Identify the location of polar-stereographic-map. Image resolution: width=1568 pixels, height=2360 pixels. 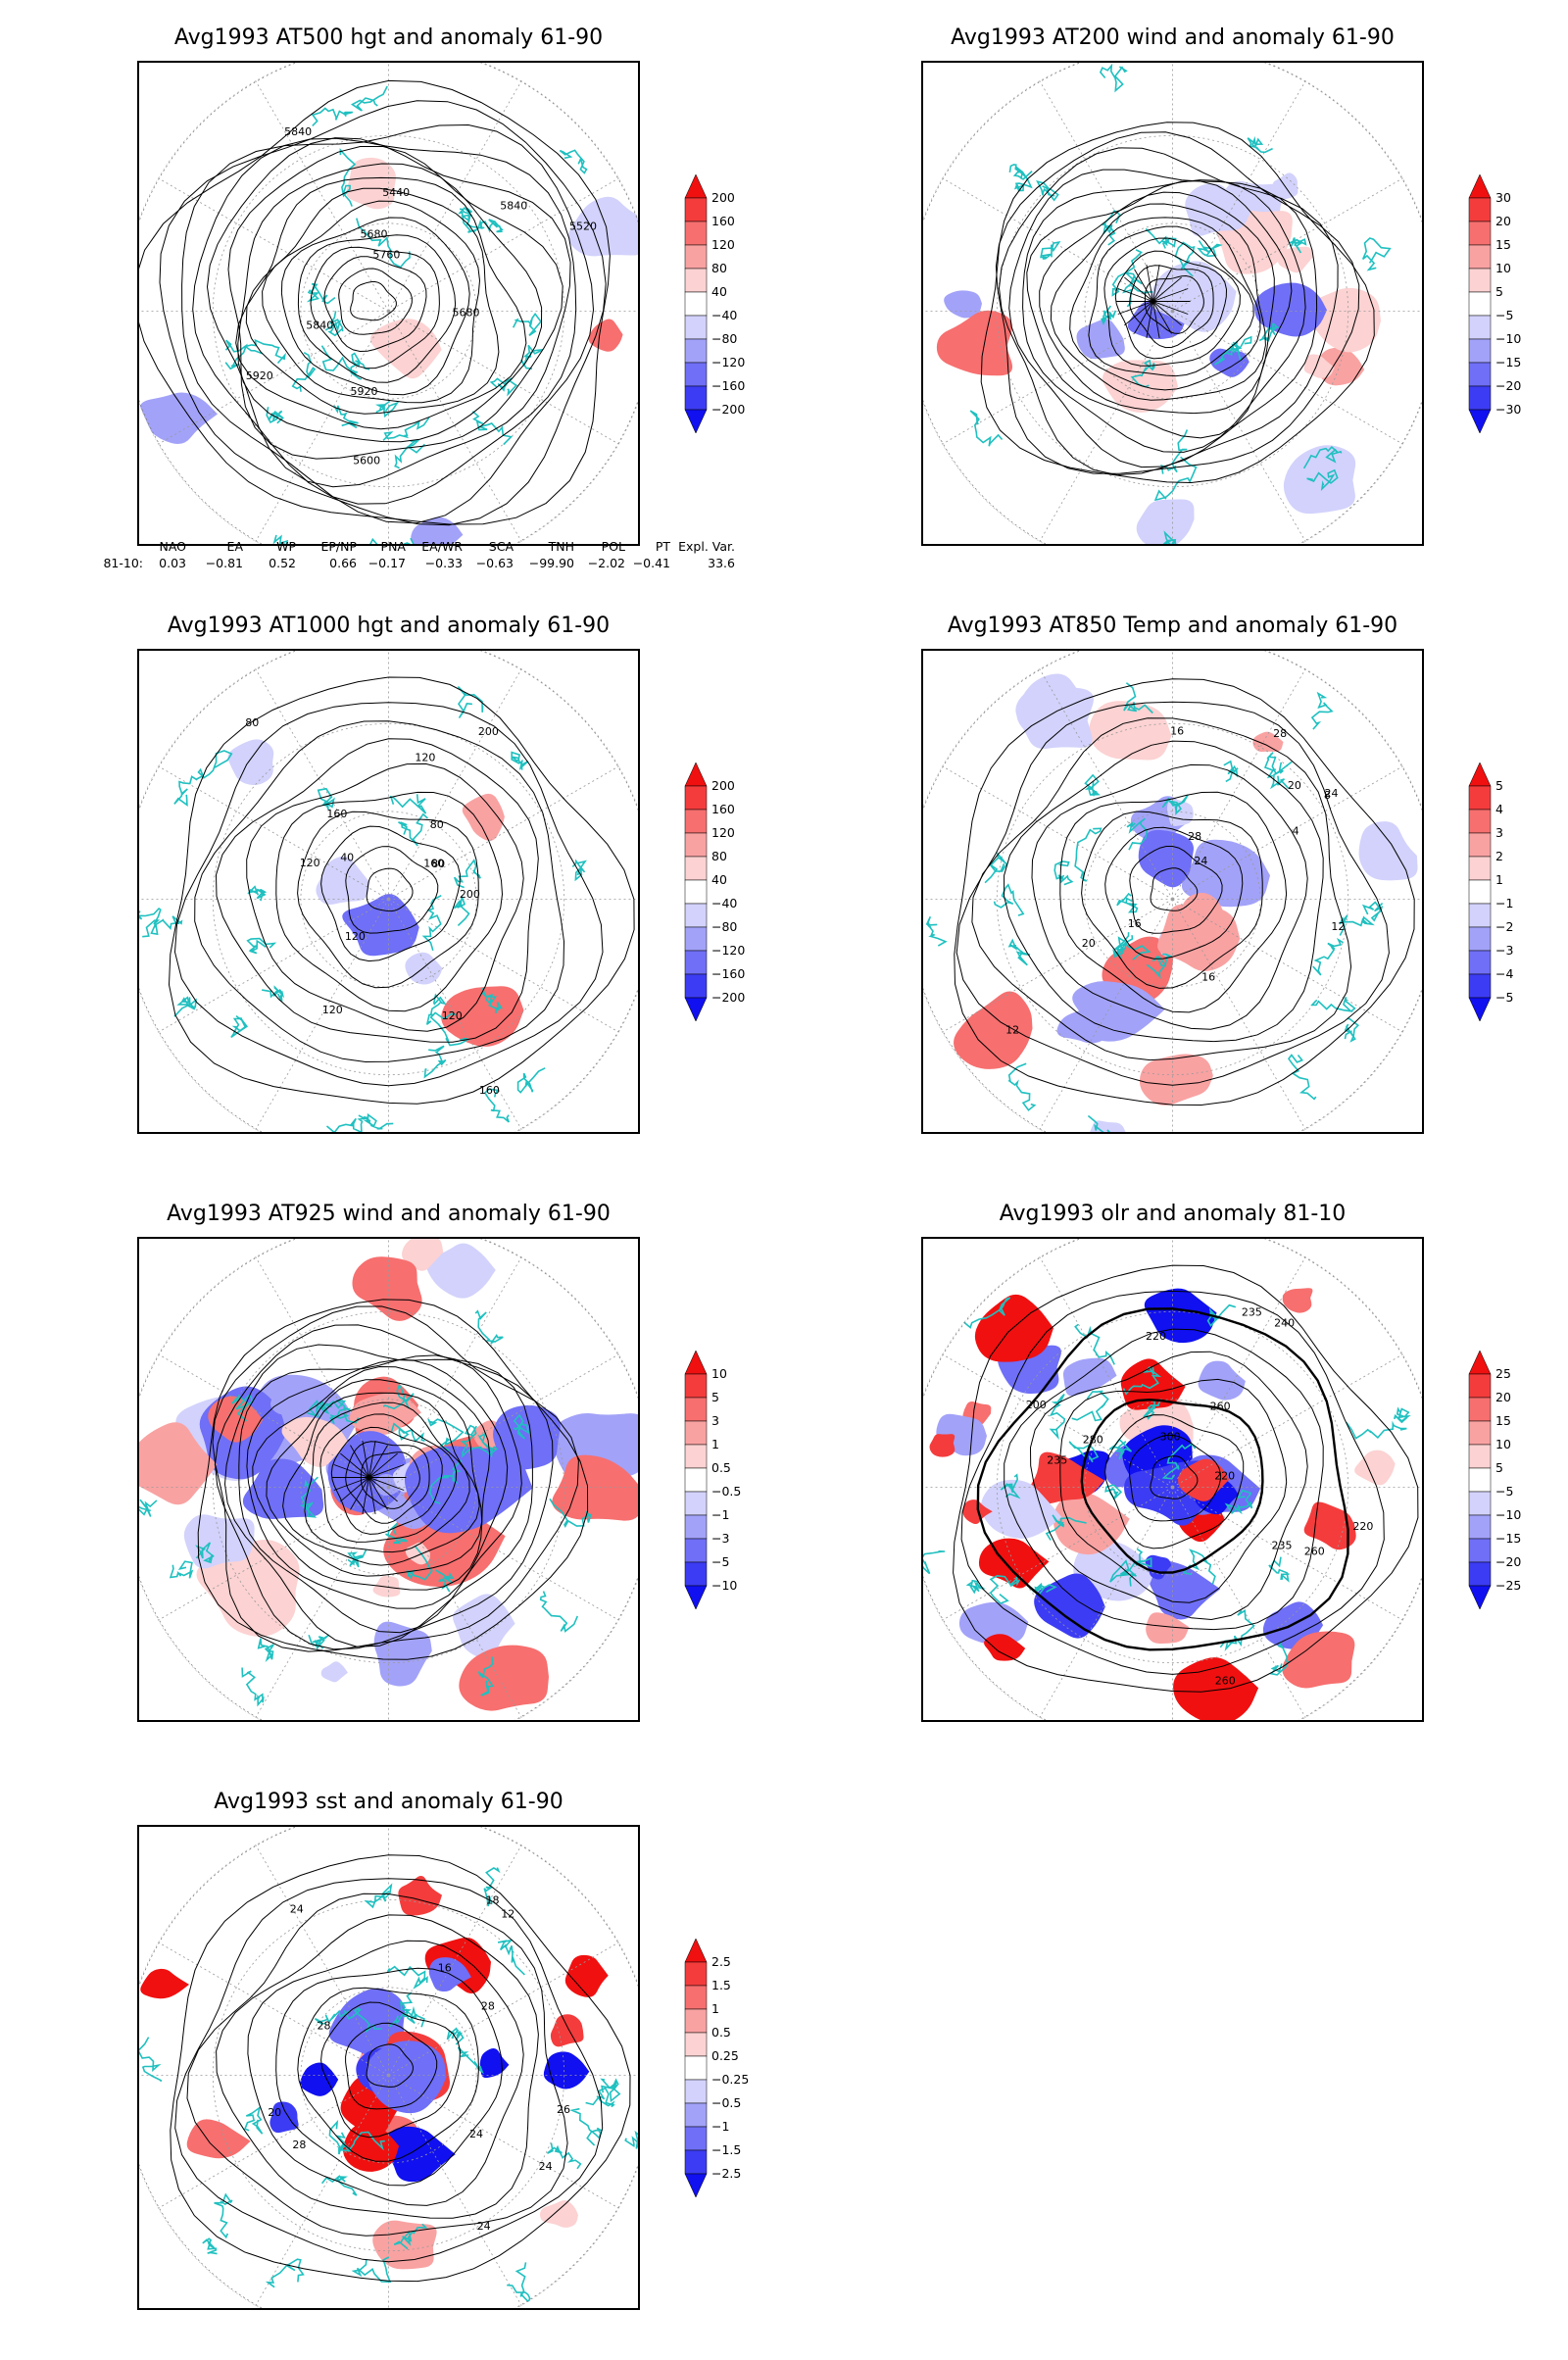
(1172, 303).